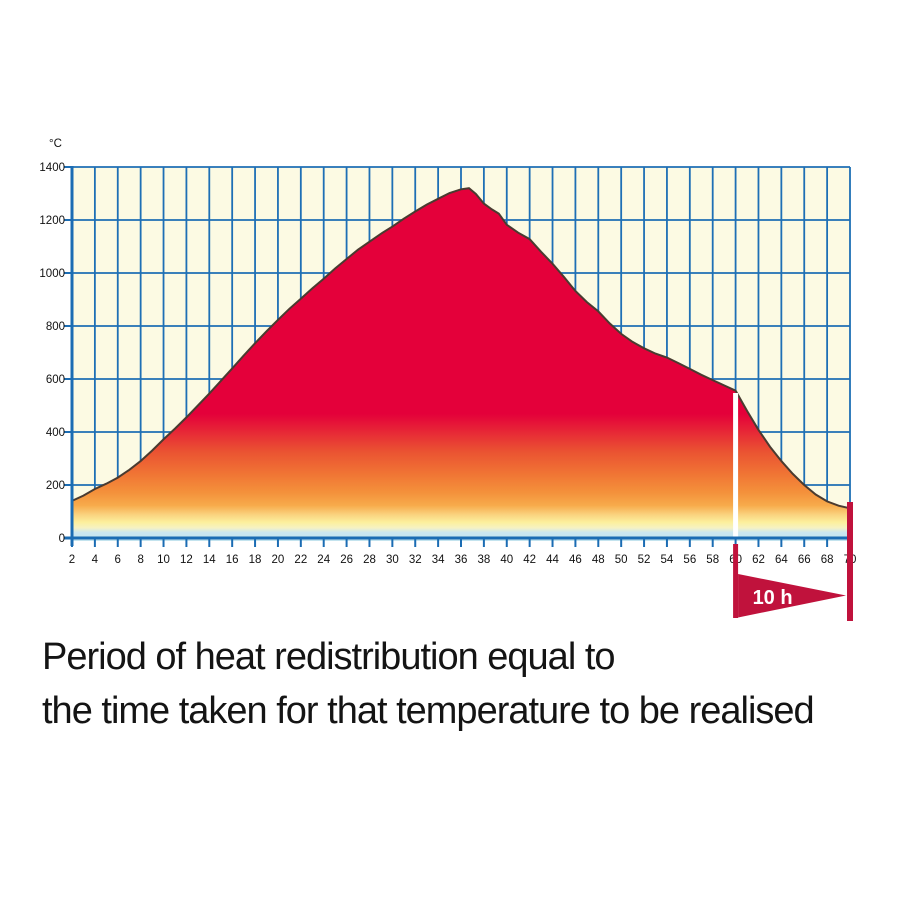  I want to click on x-tick-label: 64, so click(781, 560).